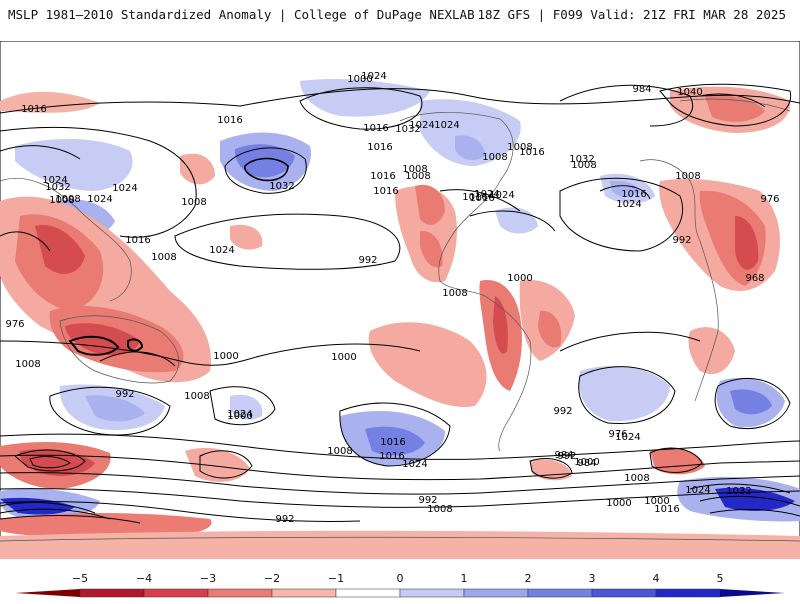 This screenshot has height=604, width=800. What do you see at coordinates (336, 578) in the screenshot?
I see `colorbar-tick-label: −1` at bounding box center [336, 578].